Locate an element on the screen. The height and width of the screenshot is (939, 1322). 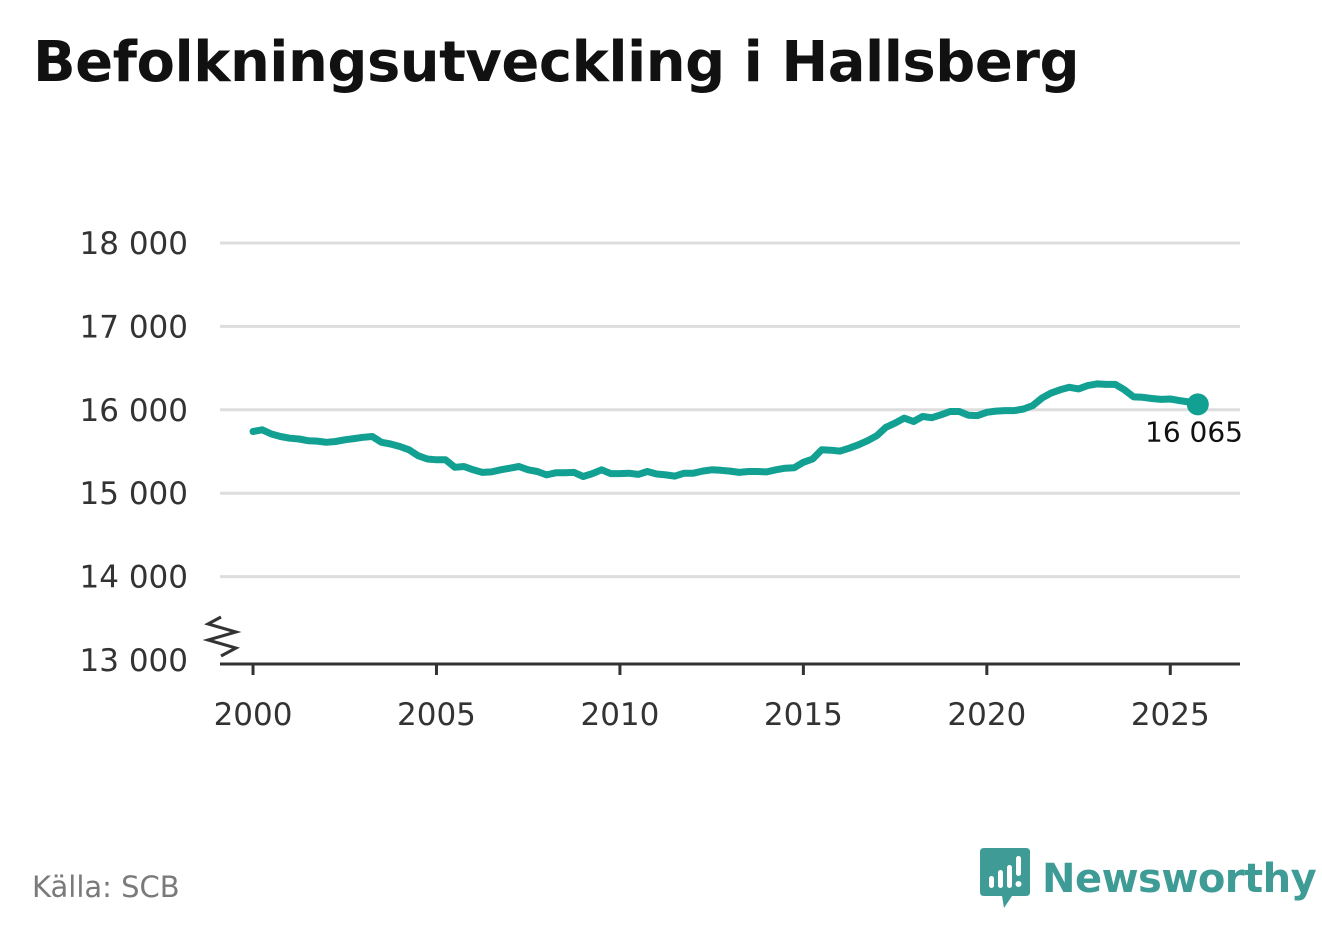
end-point-marker is located at coordinates (1197, 404).